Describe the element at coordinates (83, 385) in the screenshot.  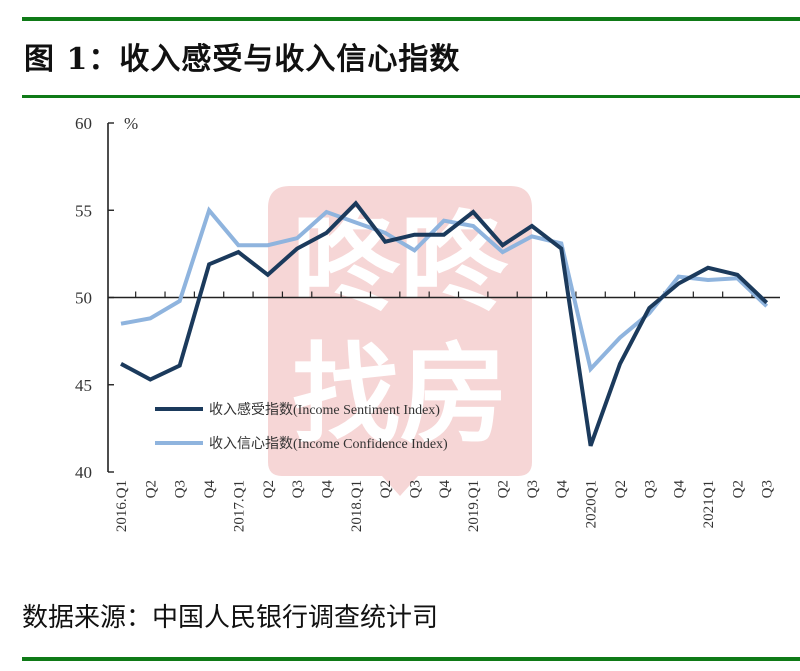
I see `y-tick-label: 45` at that location.